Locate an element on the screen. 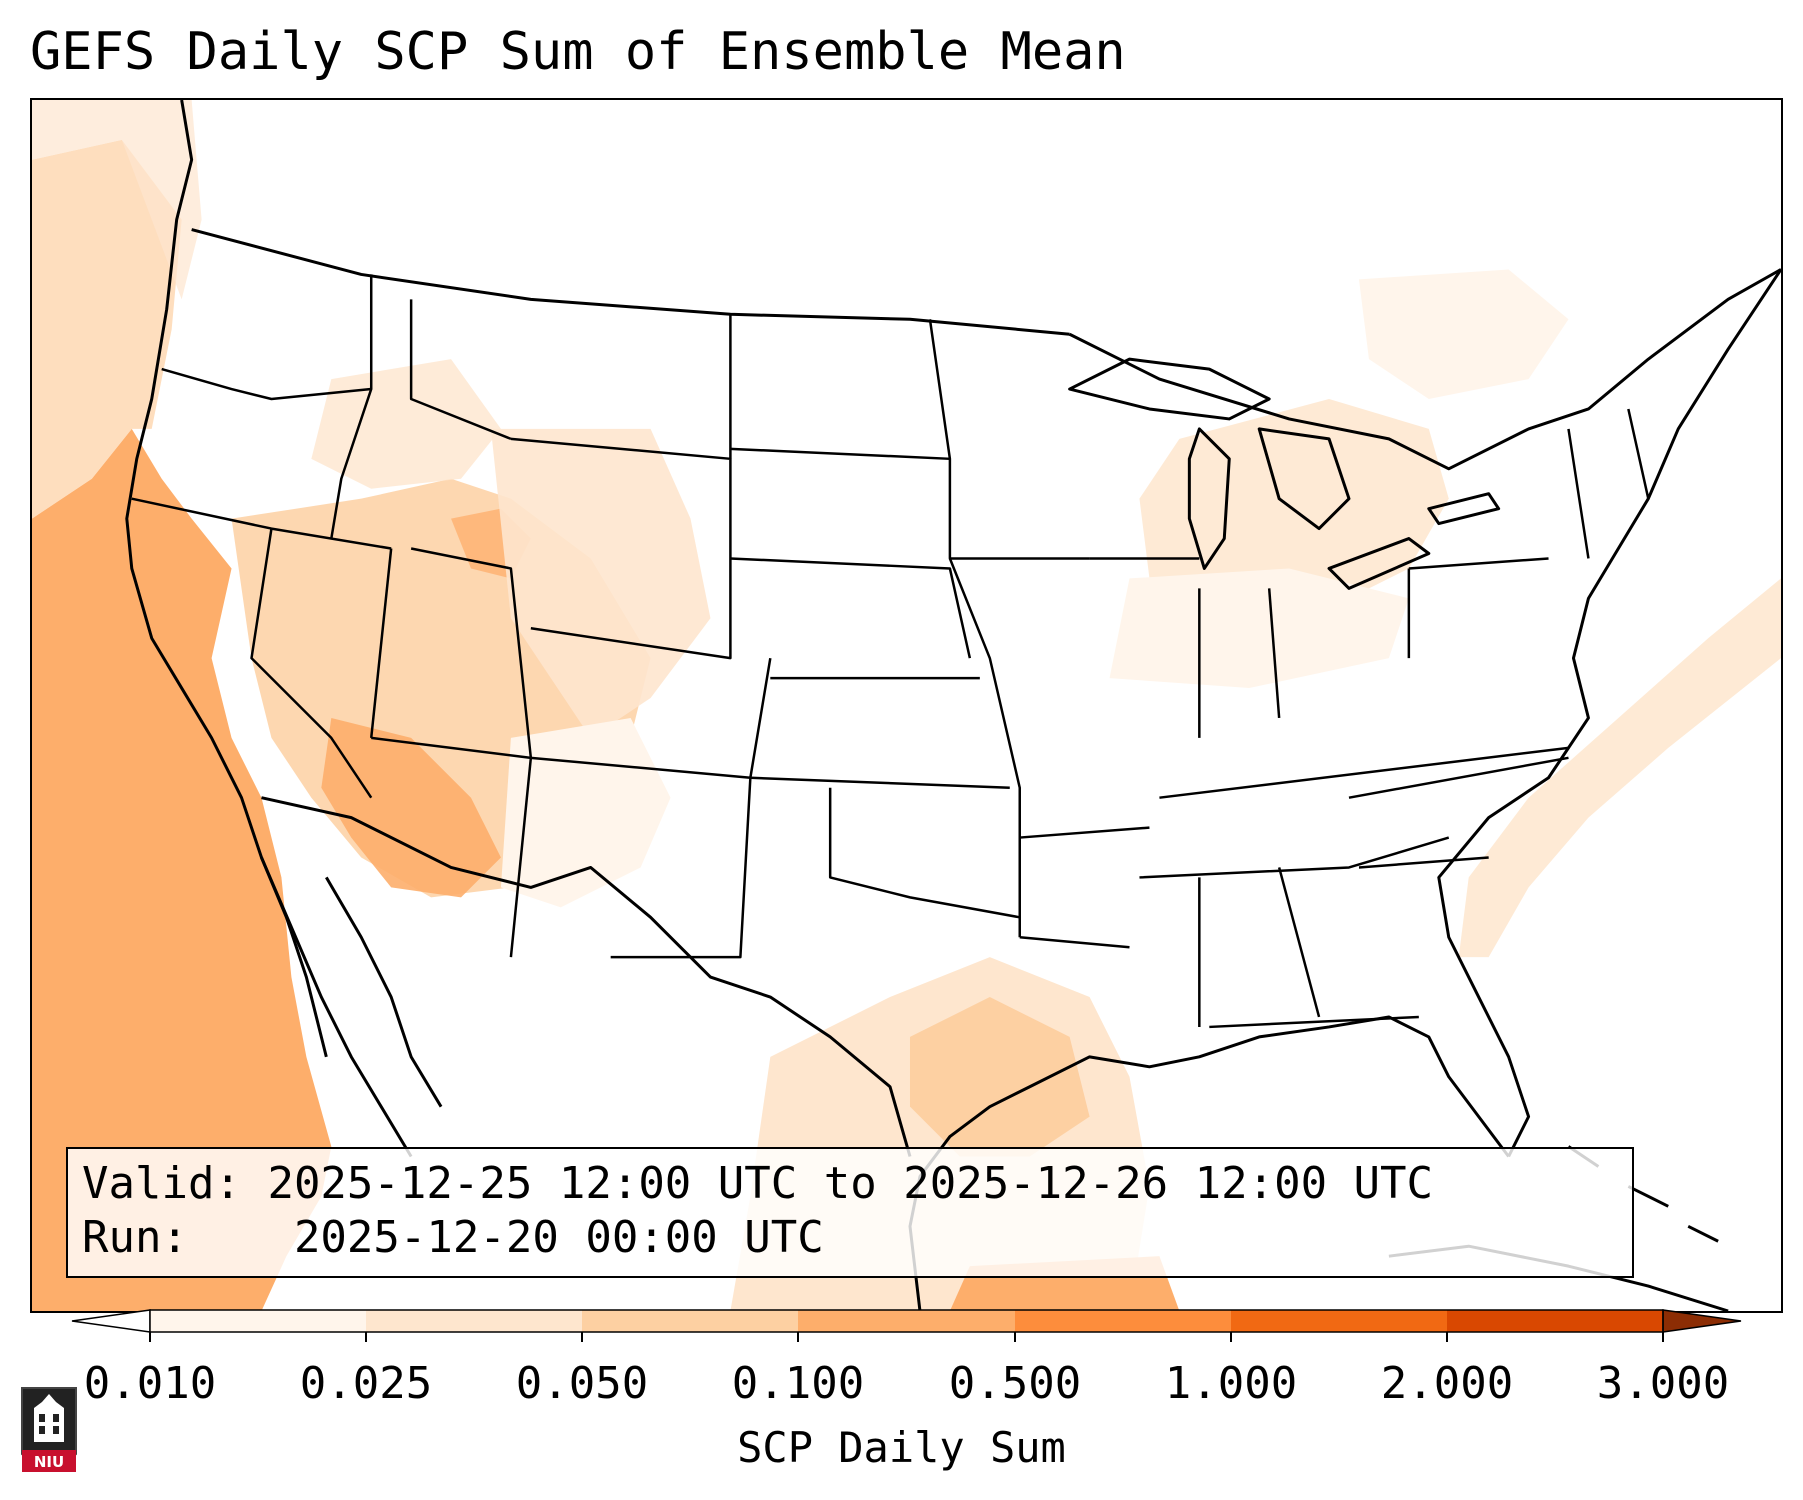 The height and width of the screenshot is (1500, 1803). shade-new-mexico is located at coordinates (585, 812).